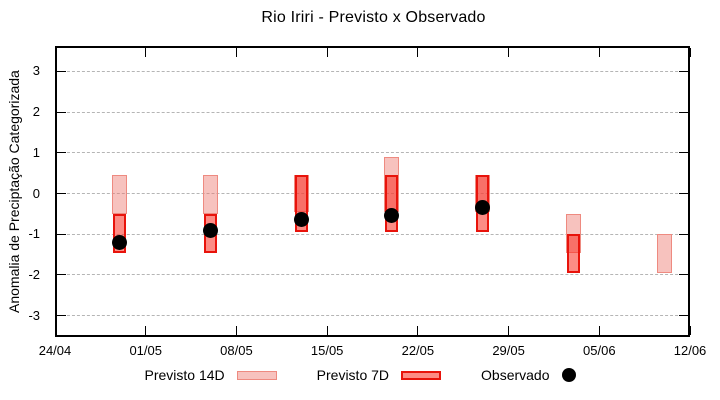  What do you see at coordinates (184, 375) in the screenshot?
I see `legend-label-previsto-14d: Previsto 14D` at bounding box center [184, 375].